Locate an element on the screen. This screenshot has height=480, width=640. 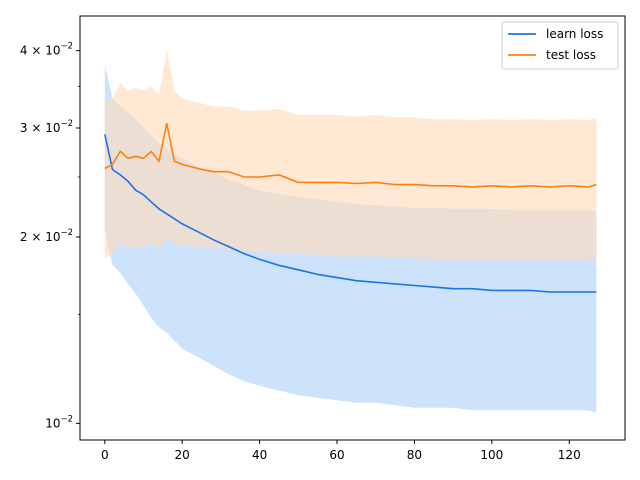
x-tick-label: 40 is located at coordinates (259, 455).